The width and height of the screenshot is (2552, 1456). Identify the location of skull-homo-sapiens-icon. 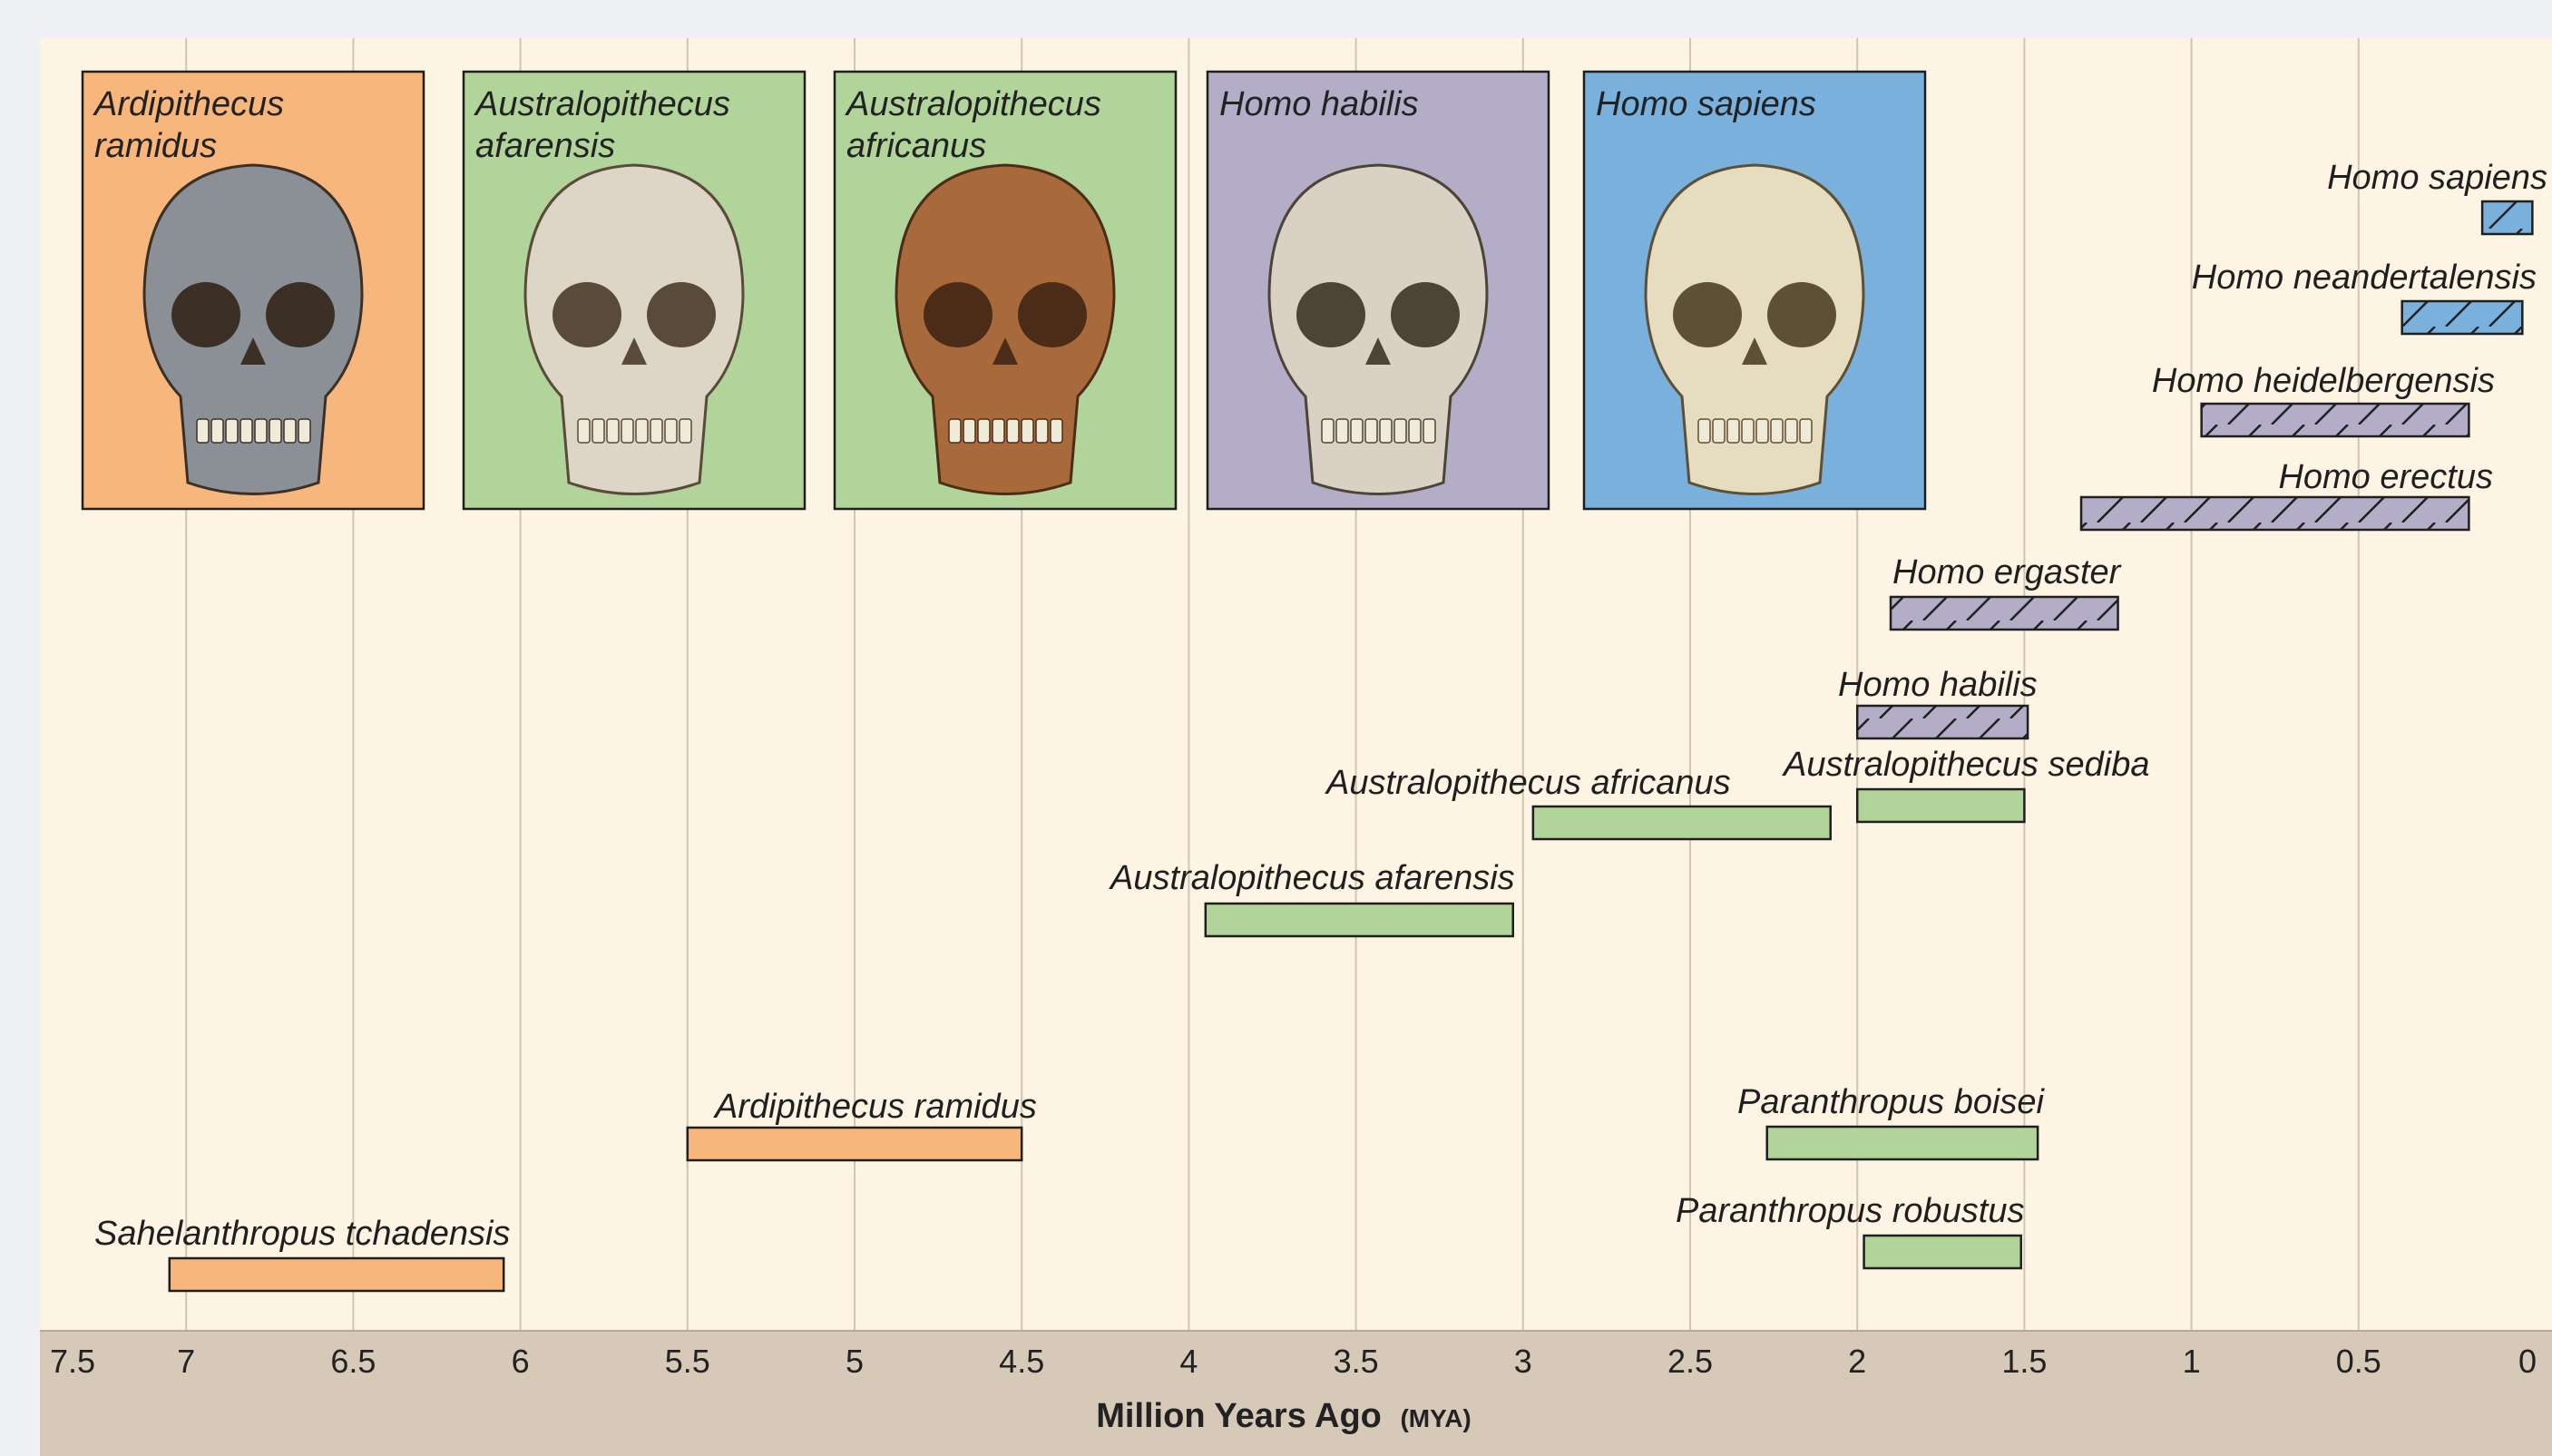
(1754, 329).